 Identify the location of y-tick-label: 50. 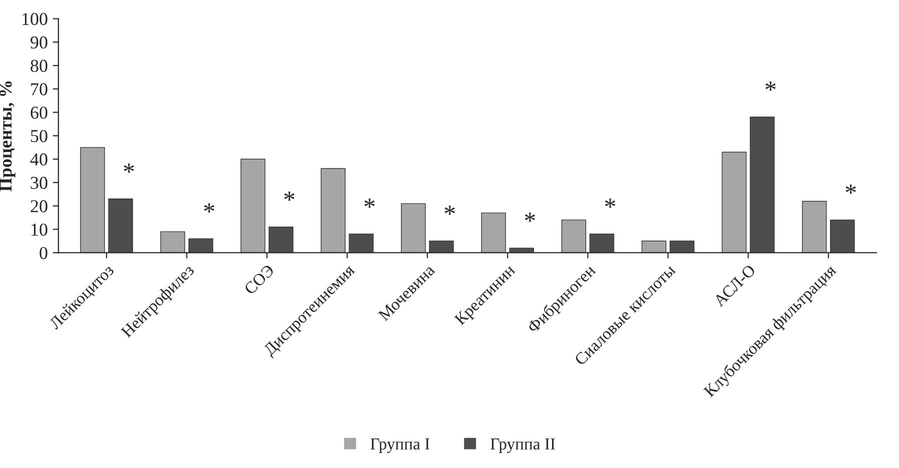
(39, 136).